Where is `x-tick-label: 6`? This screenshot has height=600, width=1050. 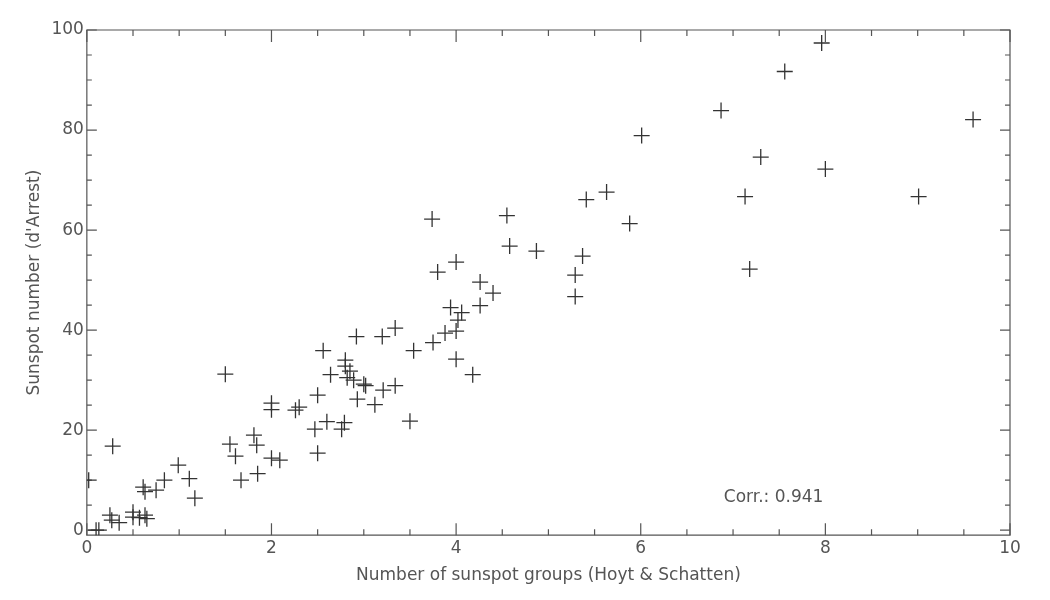
x-tick-label: 6 is located at coordinates (641, 546).